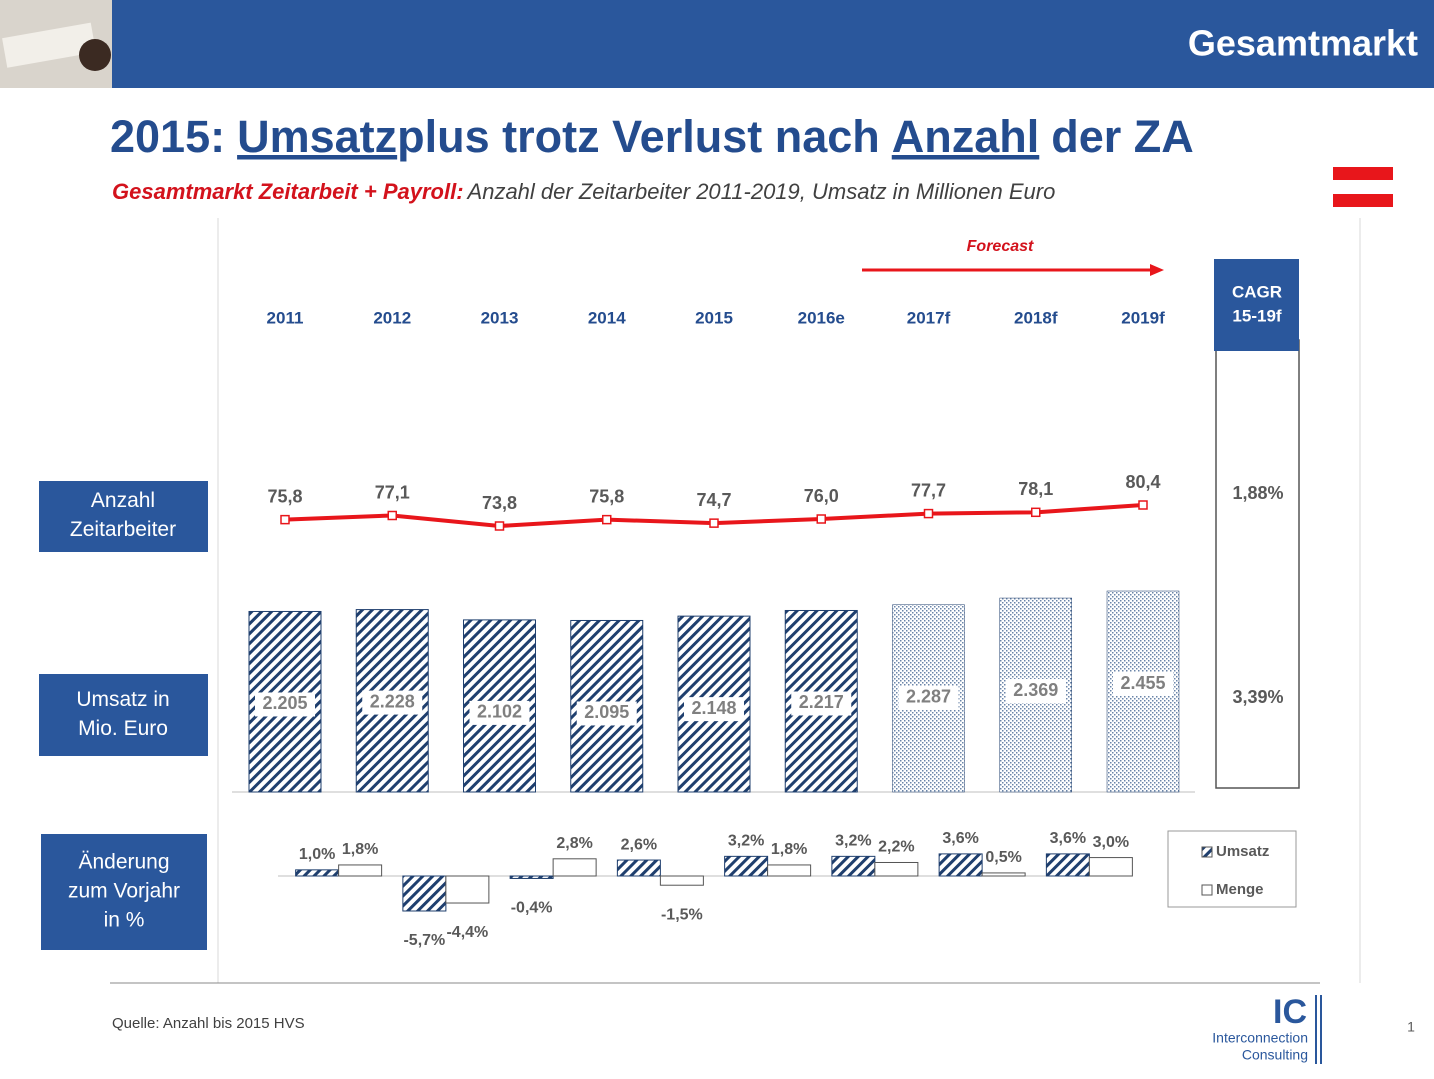 Image resolution: width=1434 pixels, height=1079 pixels. What do you see at coordinates (638, 136) in the screenshot?
I see `title-part: plus trotz Verlust nach` at bounding box center [638, 136].